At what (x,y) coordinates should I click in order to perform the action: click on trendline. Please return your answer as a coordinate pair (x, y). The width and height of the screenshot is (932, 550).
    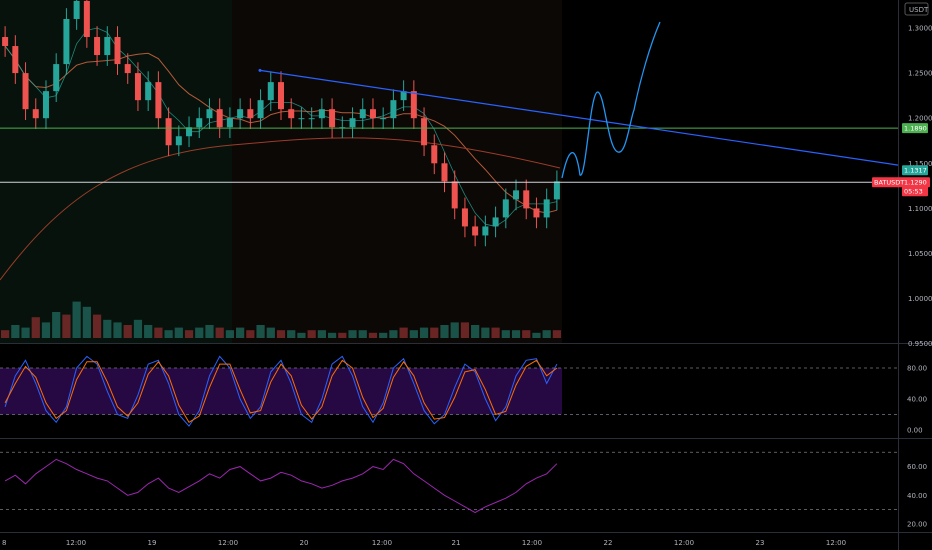
    Looking at the image, I should click on (579, 117).